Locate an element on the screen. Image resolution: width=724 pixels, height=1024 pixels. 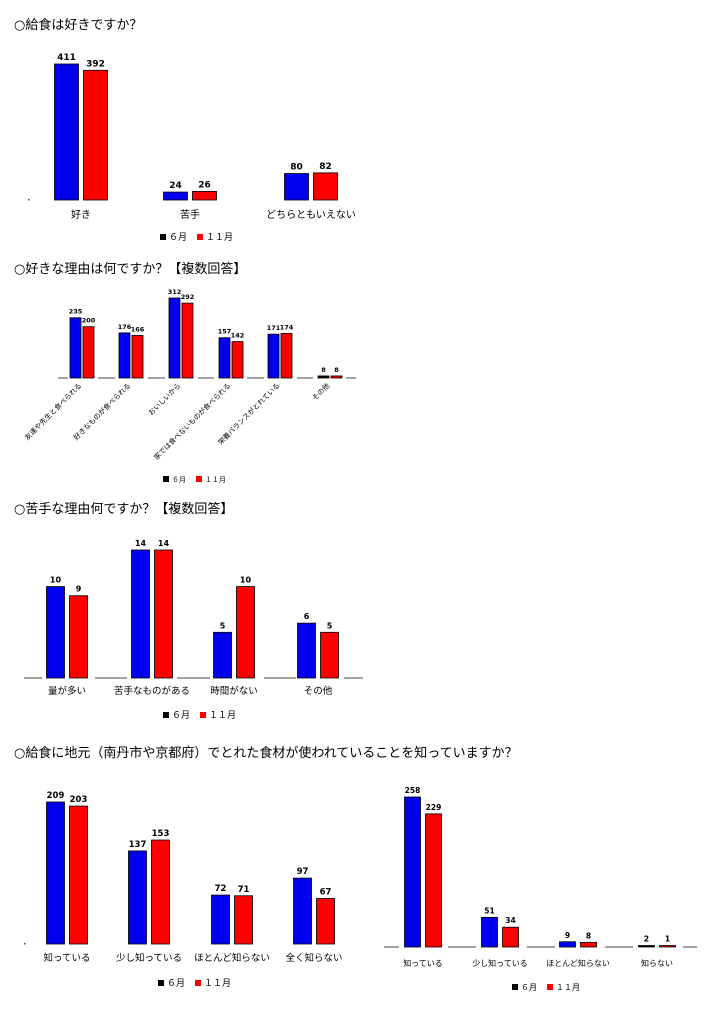
question-1-title: ○給食は好きですか？ is located at coordinates (78, 25).